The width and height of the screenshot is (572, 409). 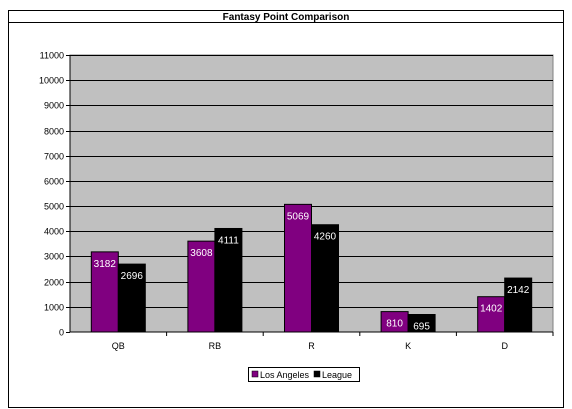 What do you see at coordinates (54, 207) in the screenshot?
I see `y-tick-label: 5000` at bounding box center [54, 207].